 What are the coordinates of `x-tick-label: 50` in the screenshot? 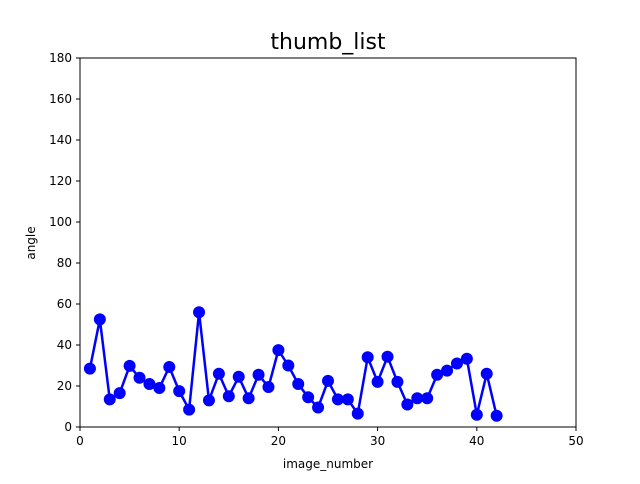 It's located at (575, 441).